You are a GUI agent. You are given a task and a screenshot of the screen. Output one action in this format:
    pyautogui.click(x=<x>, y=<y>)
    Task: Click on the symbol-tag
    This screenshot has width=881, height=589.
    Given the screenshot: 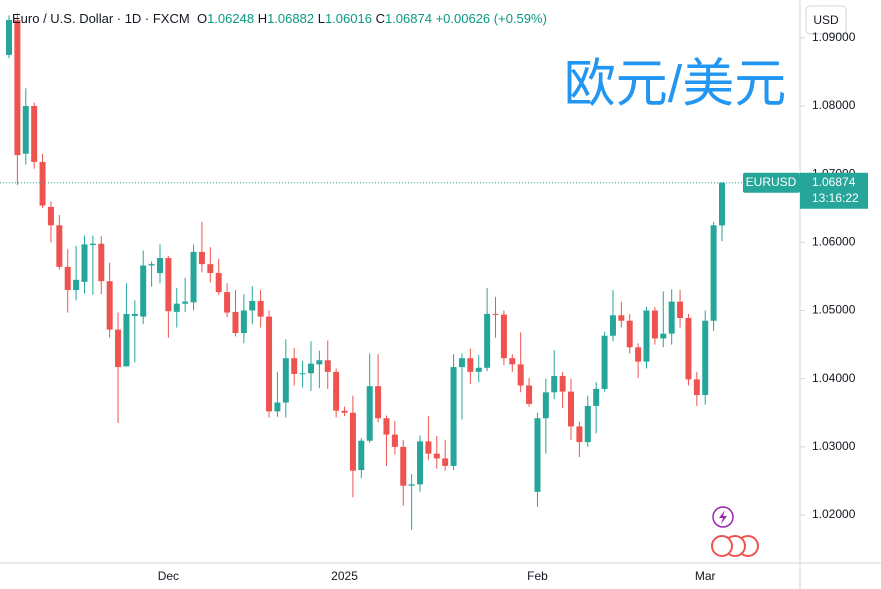 What is the action you would take?
    pyautogui.click(x=771, y=182)
    